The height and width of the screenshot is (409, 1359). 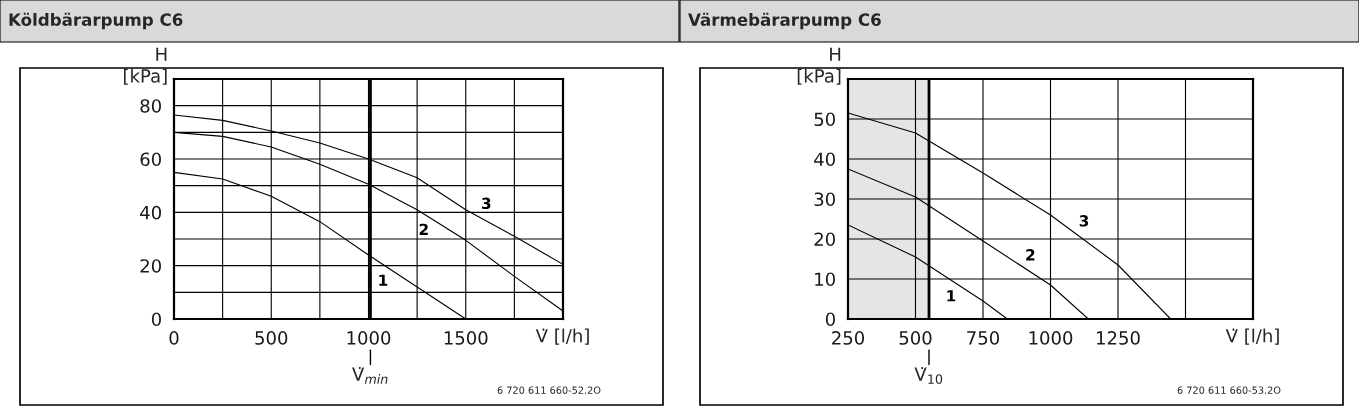 I want to click on y-tick-label: 50, so click(x=824, y=119).